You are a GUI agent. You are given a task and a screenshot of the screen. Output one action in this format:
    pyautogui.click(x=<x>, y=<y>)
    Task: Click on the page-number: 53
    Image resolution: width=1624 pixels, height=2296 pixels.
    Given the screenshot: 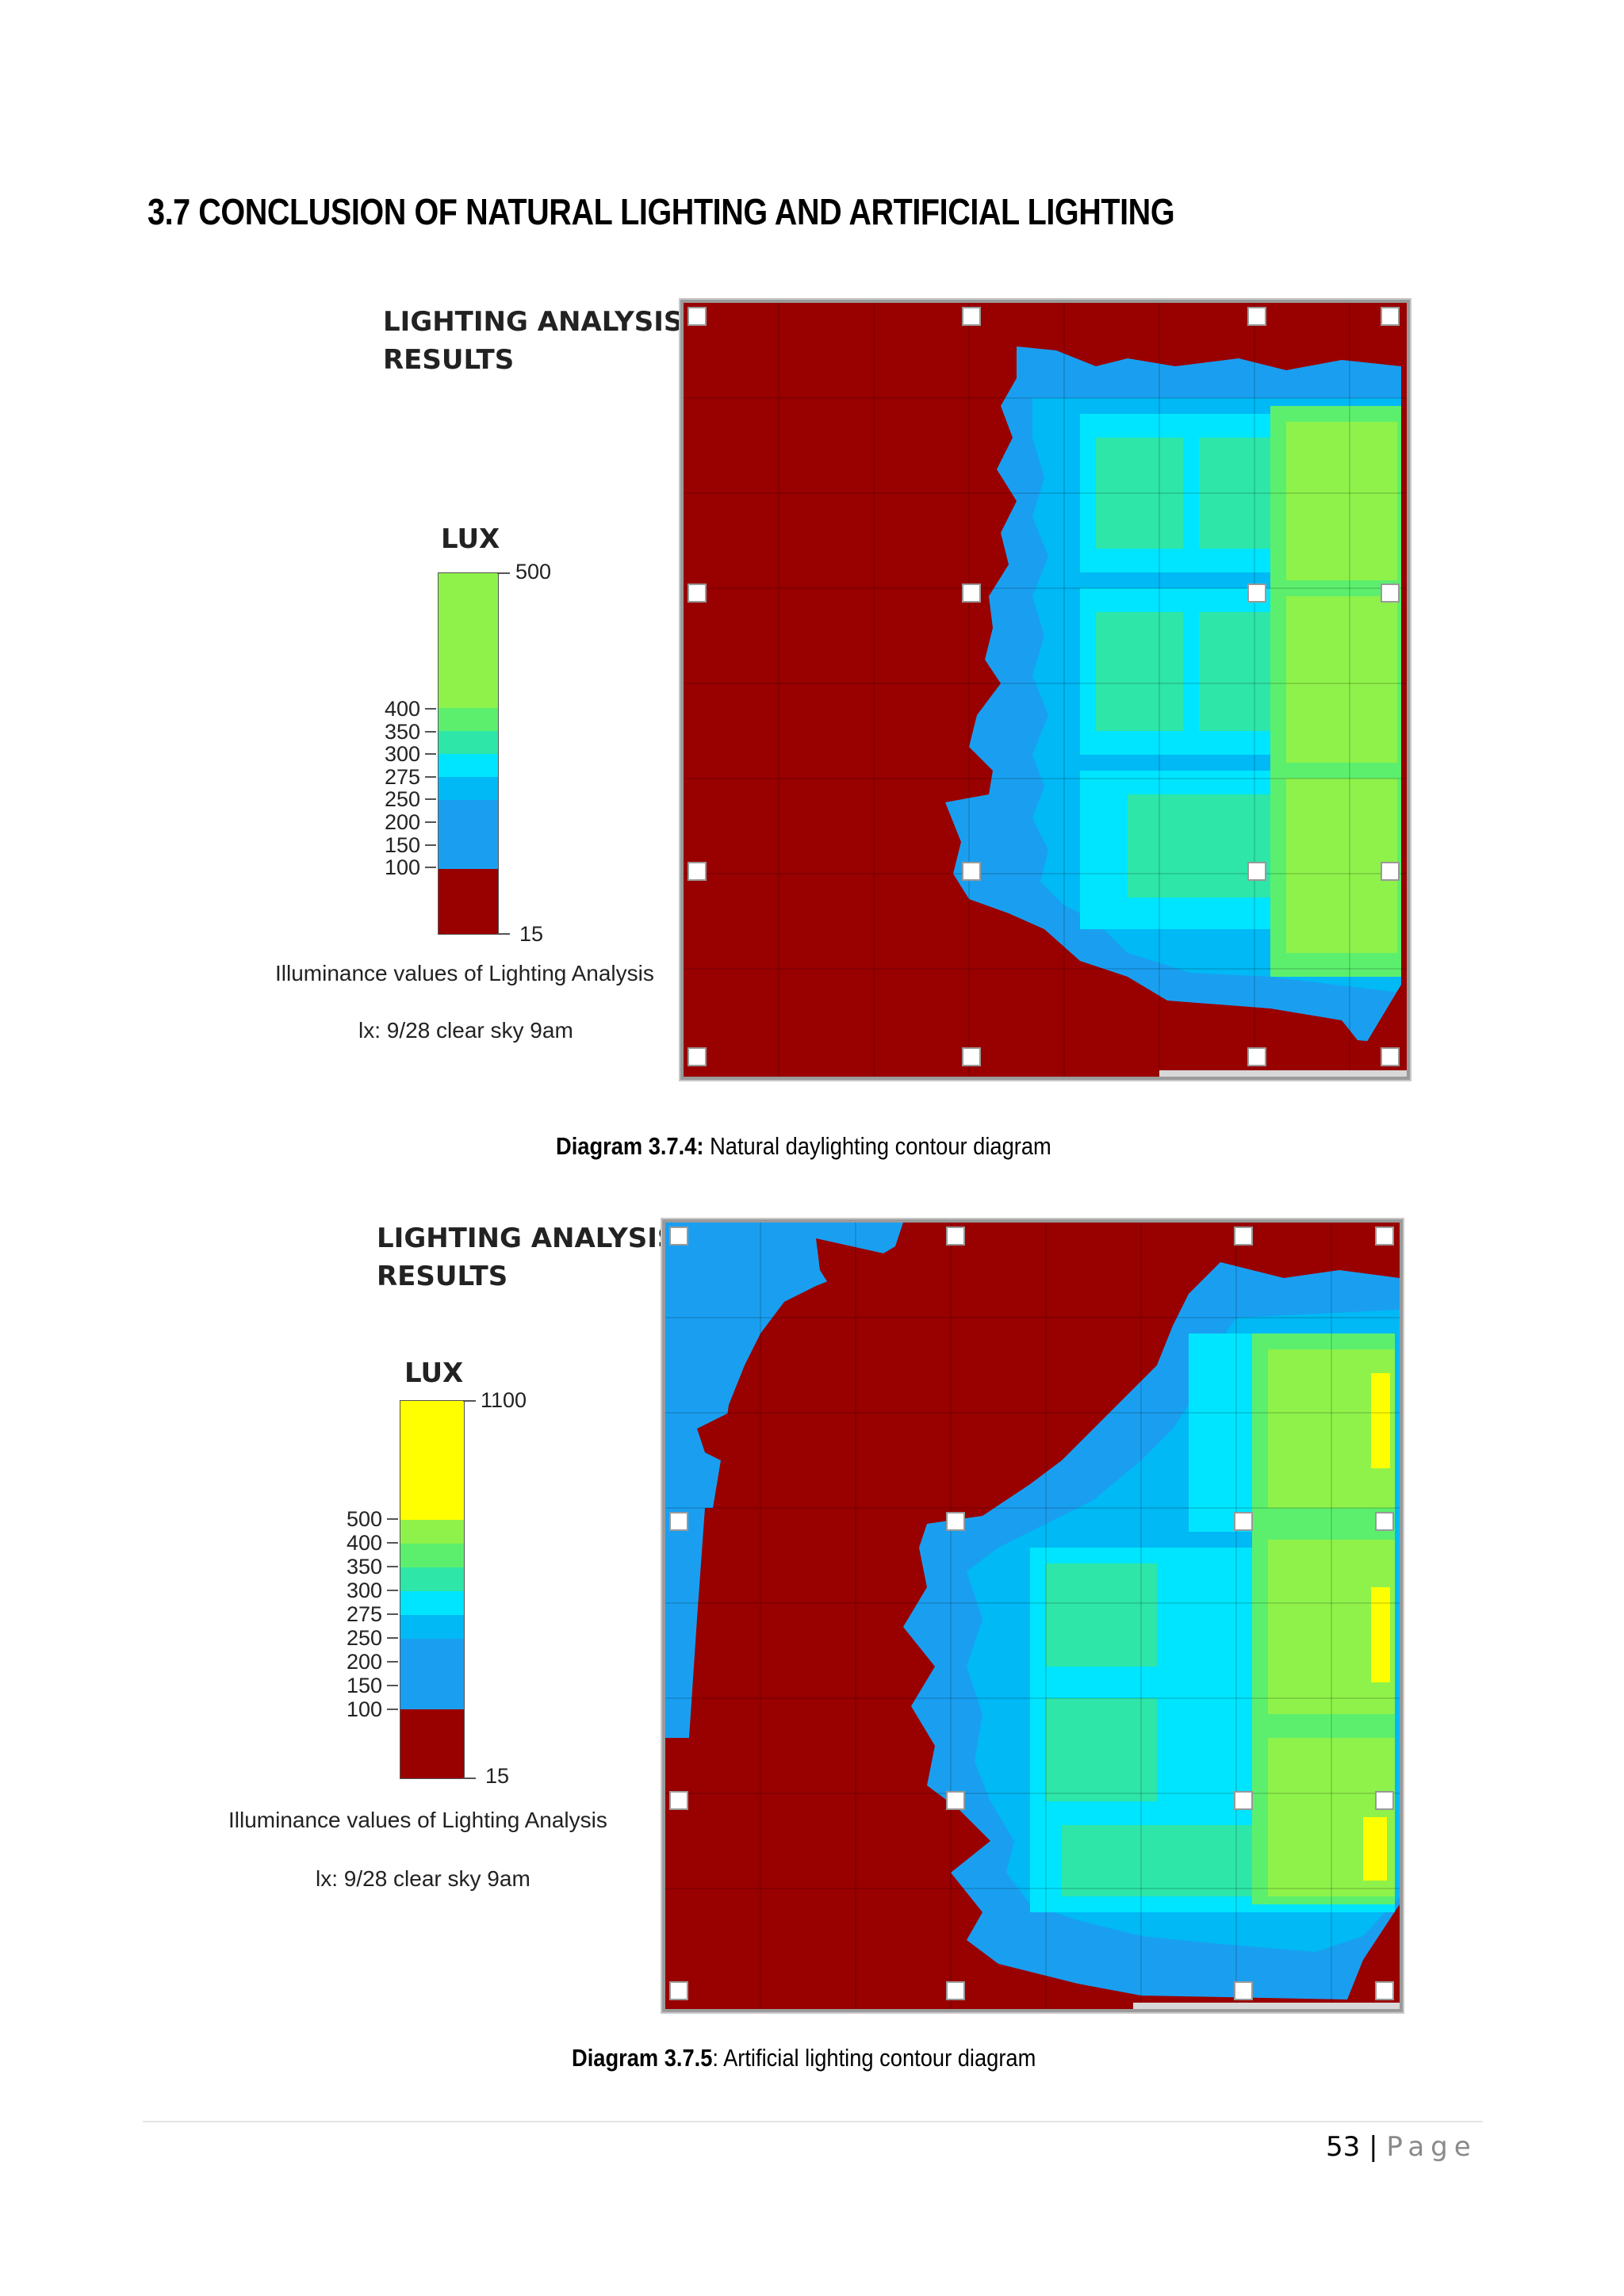 What is the action you would take?
    pyautogui.click(x=1343, y=2147)
    